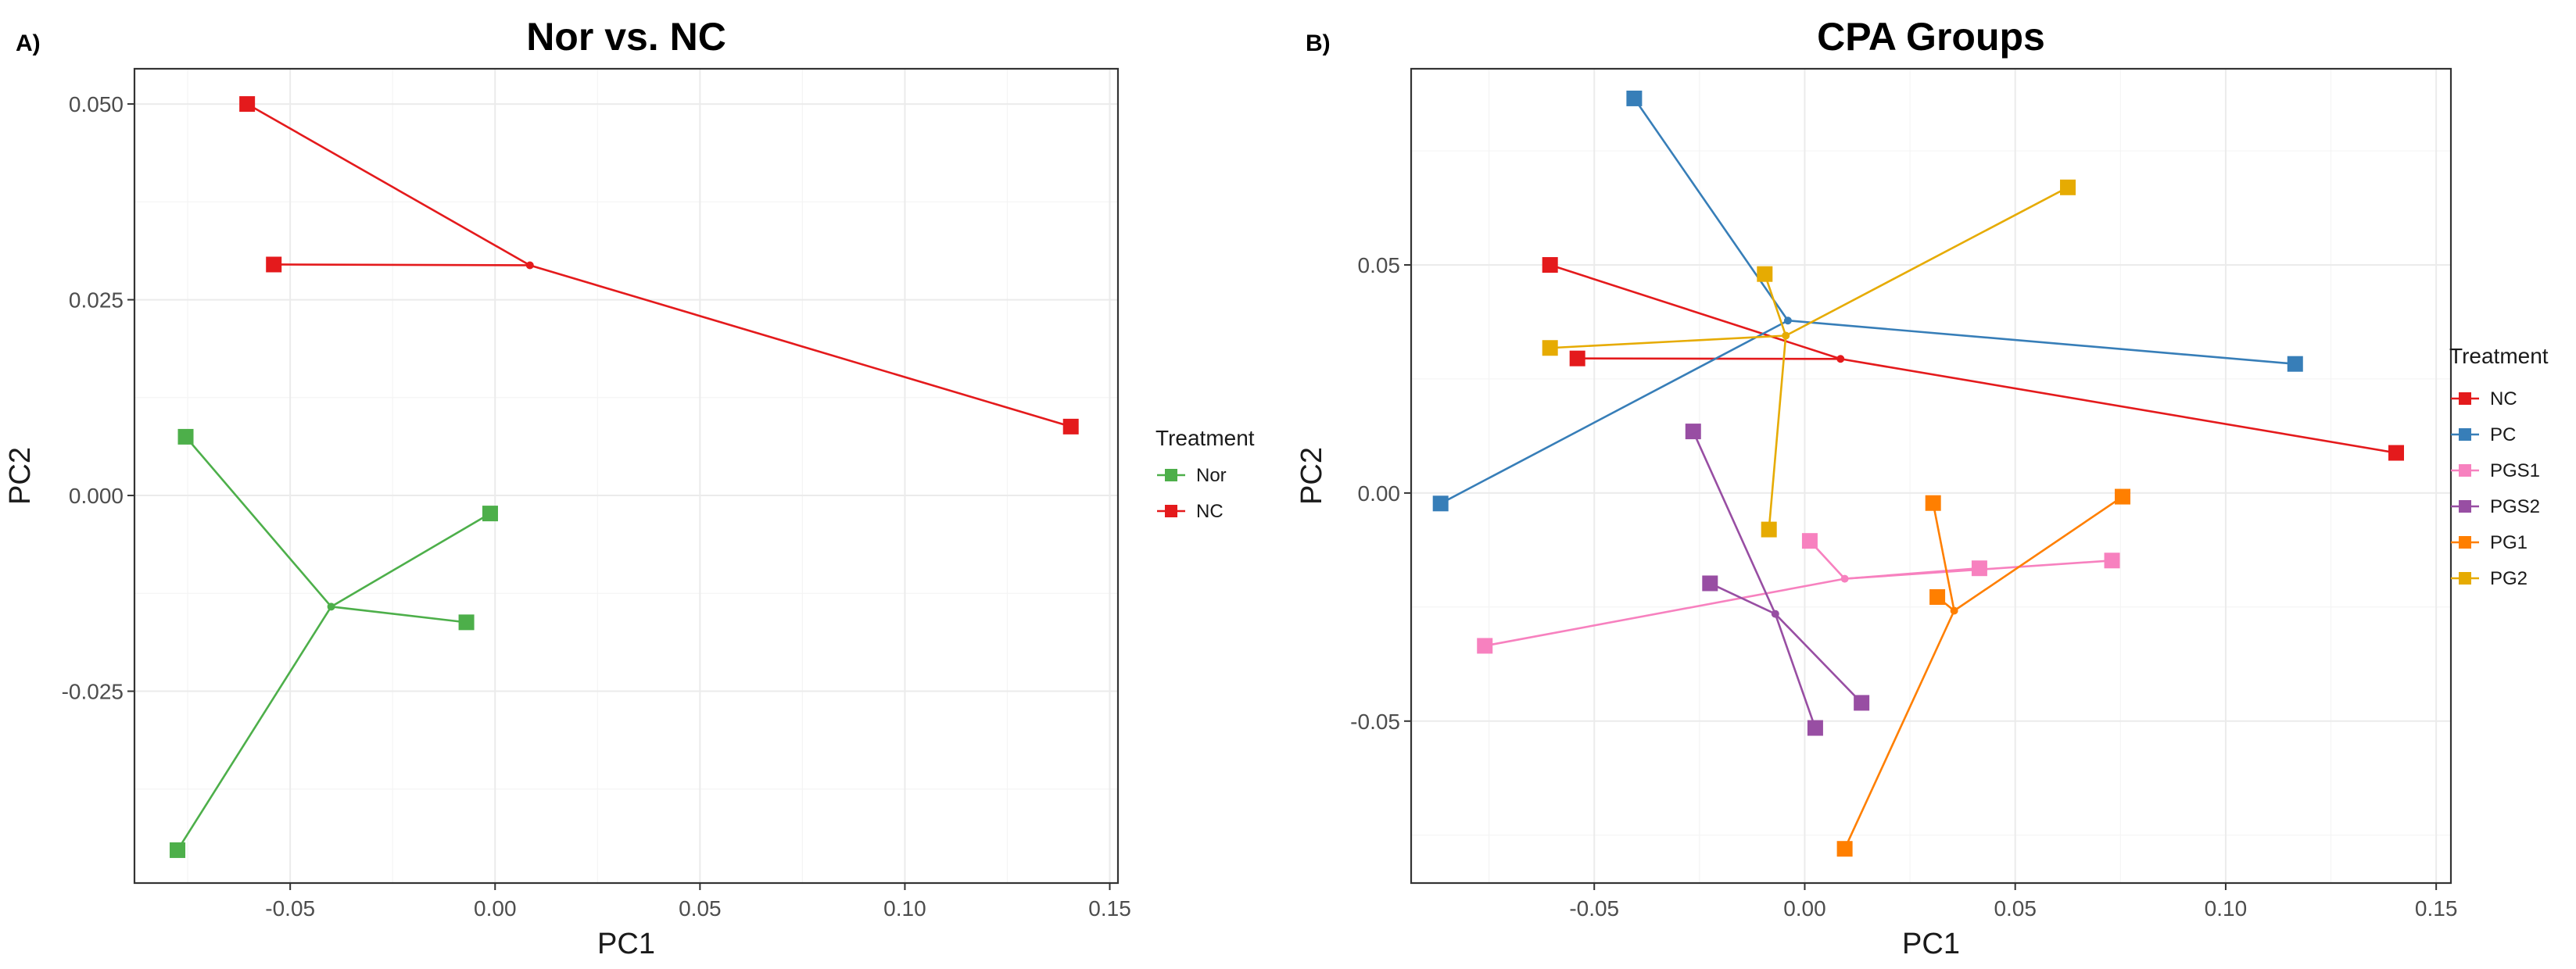  Describe the element at coordinates (2515, 507) in the screenshot. I see `legend-label: PGS2` at that location.